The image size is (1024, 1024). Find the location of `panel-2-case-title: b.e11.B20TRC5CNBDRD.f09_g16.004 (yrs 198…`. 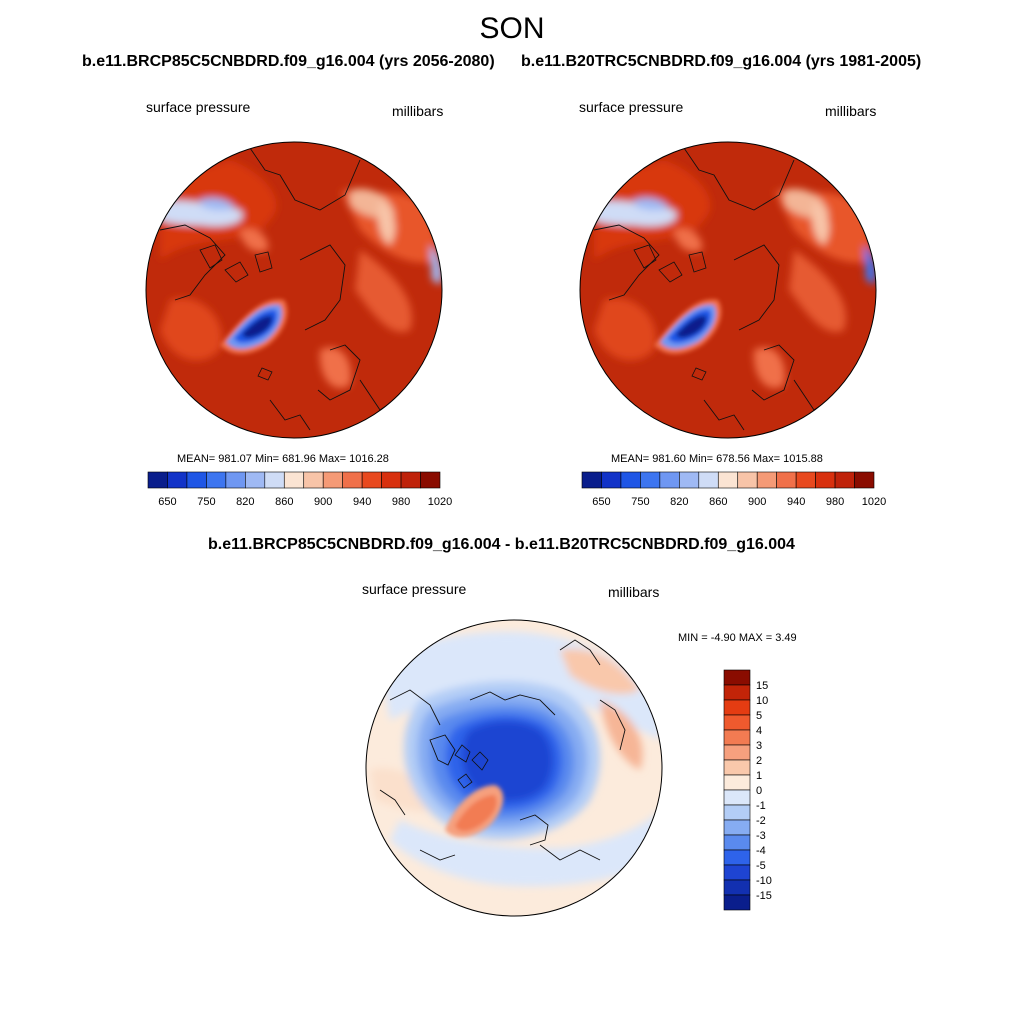

panel-2-case-title: b.e11.B20TRC5CNBDRD.f09_g16.004 (yrs 198… is located at coordinates (721, 61).